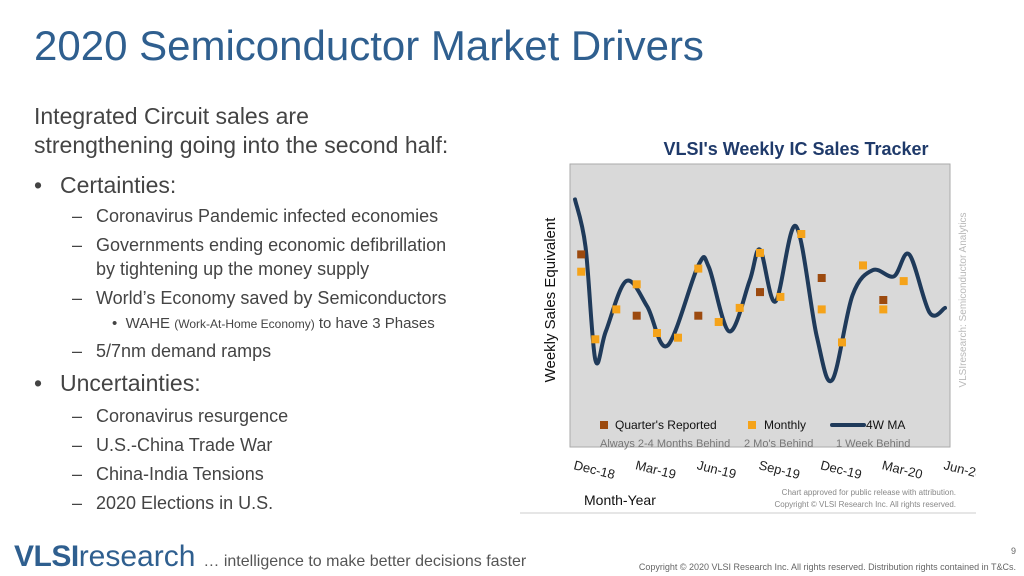 The width and height of the screenshot is (1024, 576). What do you see at coordinates (267, 216) in the screenshot?
I see `certainty-text: Coronavirus Pandemic infected economies` at bounding box center [267, 216].